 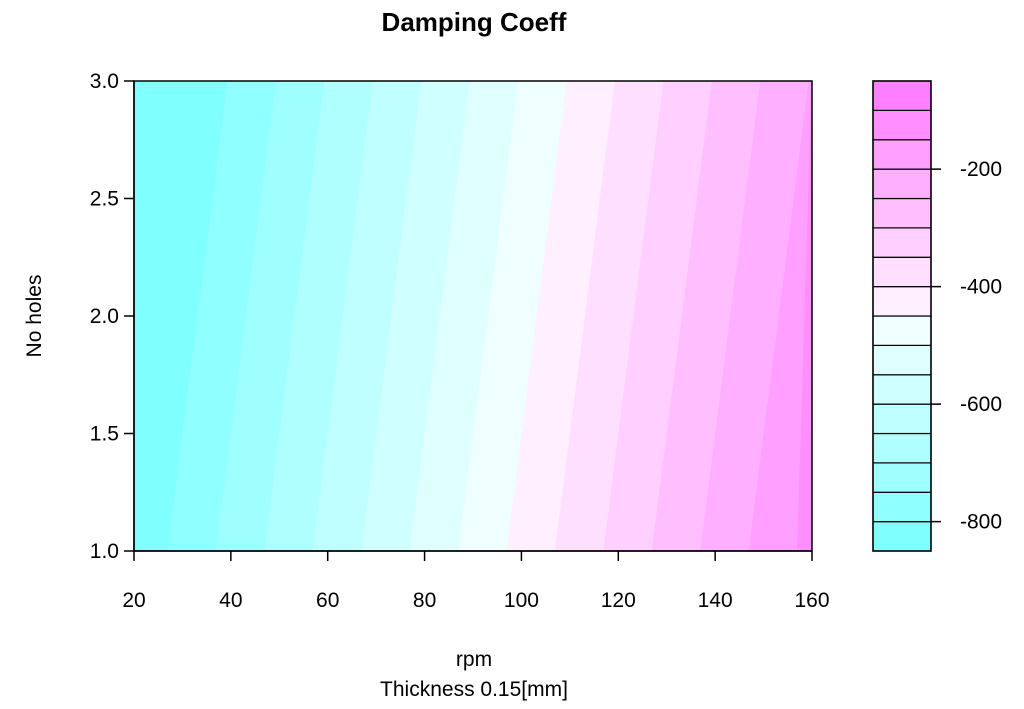 What do you see at coordinates (937, 316) in the screenshot?
I see `colorbar: -800 -600 -400 -200` at bounding box center [937, 316].